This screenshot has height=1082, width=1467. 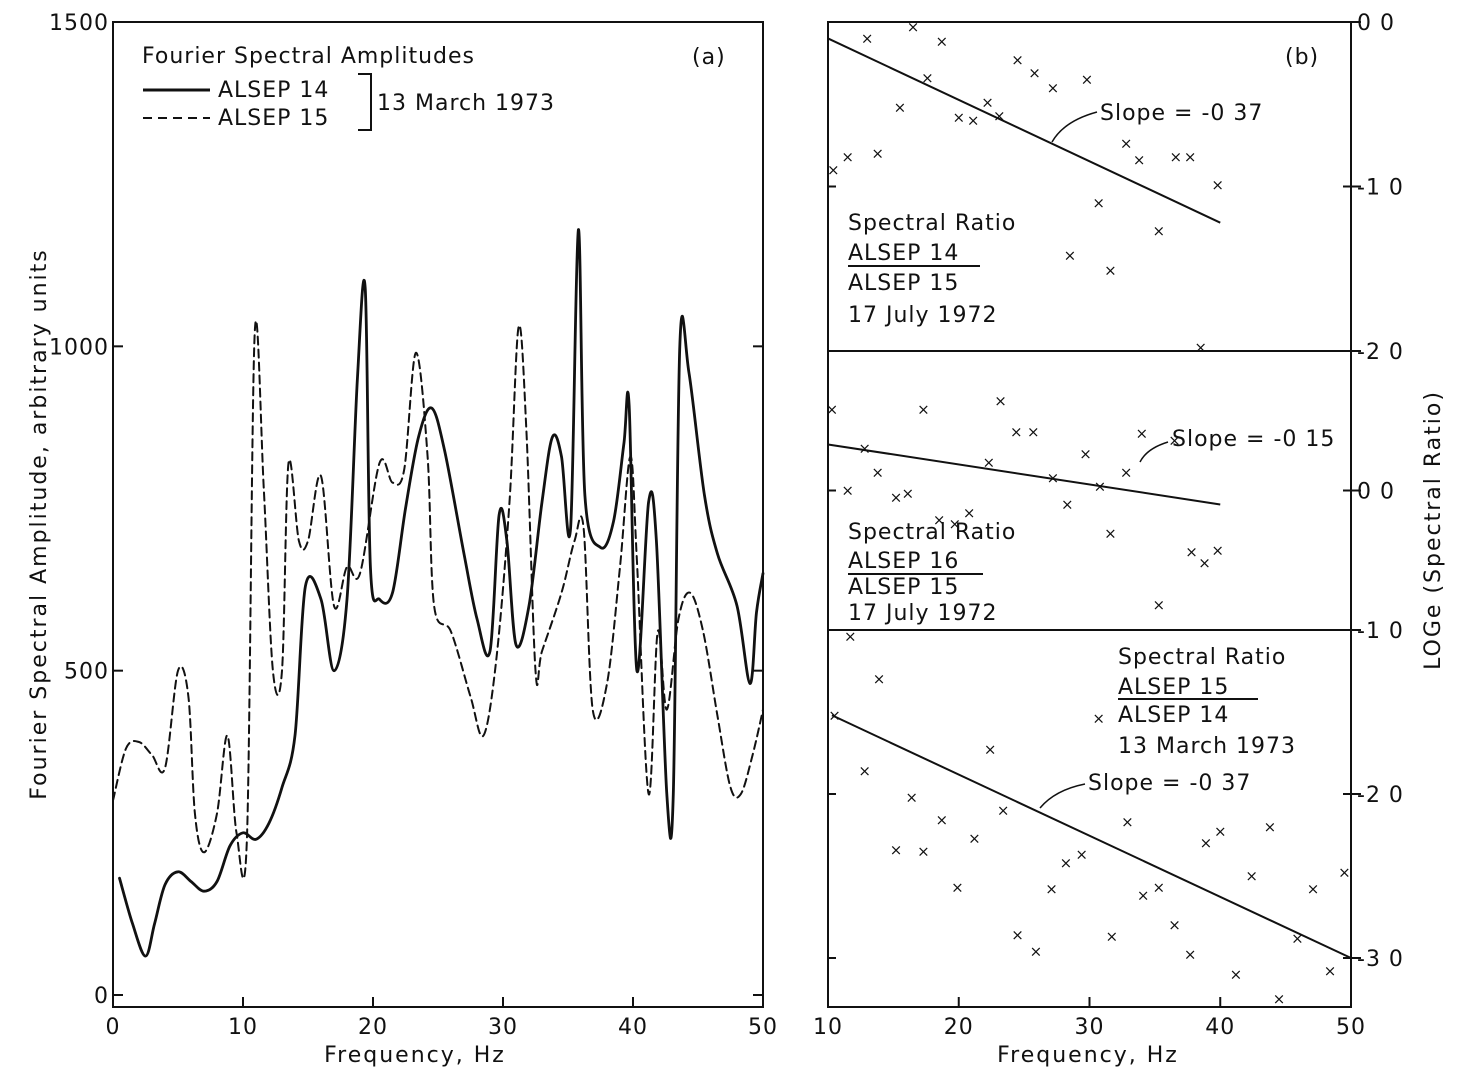 What do you see at coordinates (1220, 1027) in the screenshot?
I see `b-xtick-label: 40` at bounding box center [1220, 1027].